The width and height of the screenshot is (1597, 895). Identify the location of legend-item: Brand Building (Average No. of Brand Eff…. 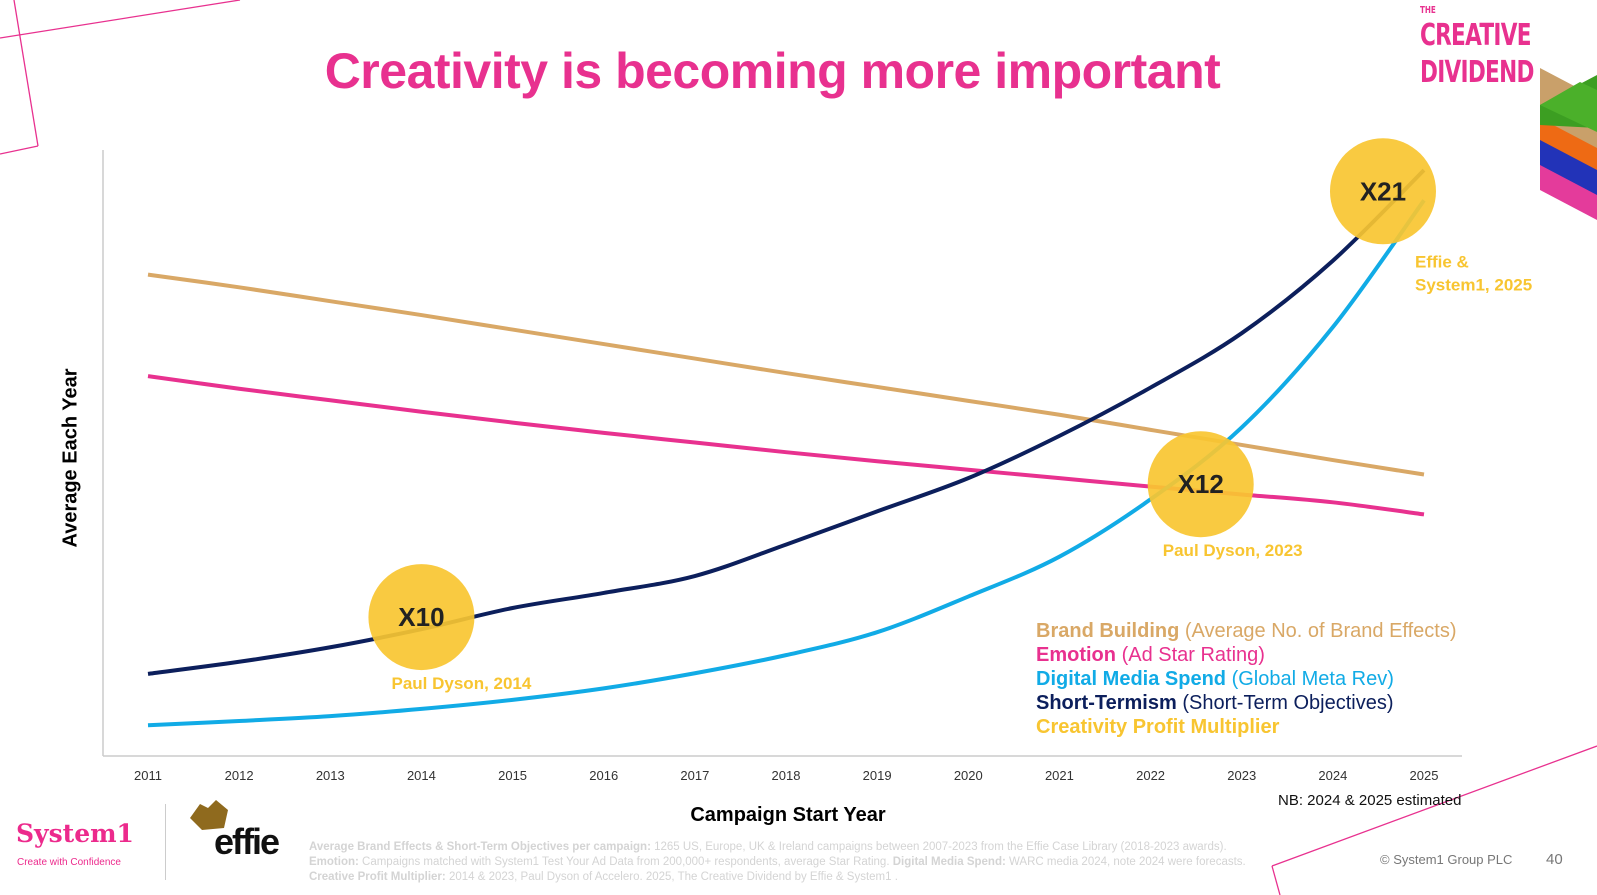
(1246, 631).